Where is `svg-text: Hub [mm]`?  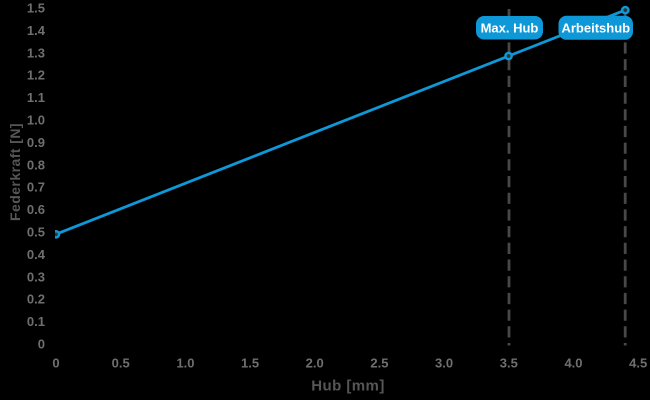 svg-text: Hub [mm] is located at coordinates (348, 386).